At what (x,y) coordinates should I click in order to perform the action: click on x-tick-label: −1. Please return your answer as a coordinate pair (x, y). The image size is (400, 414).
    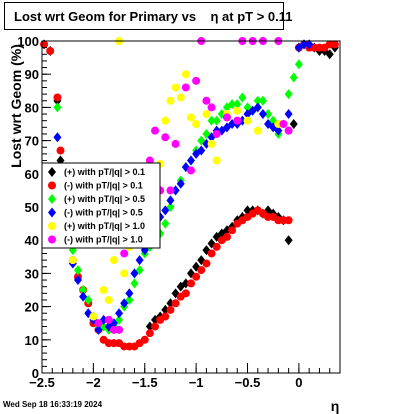
    Looking at the image, I should click on (196, 382).